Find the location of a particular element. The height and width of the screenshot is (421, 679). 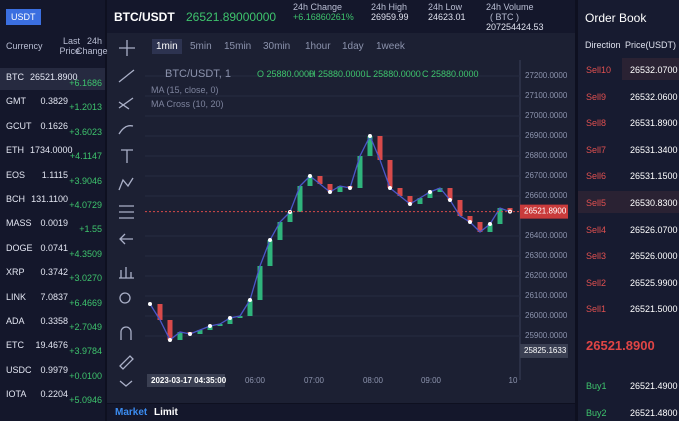

magnify-tool is located at coordinates (125, 298).